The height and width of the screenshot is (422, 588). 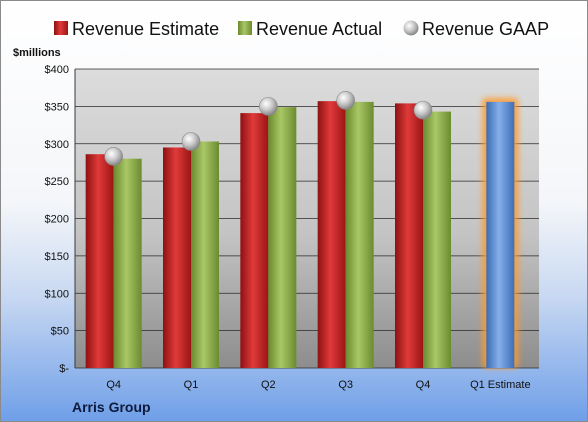 I want to click on y-axis: $- $50 $100 $150 $200 $250 $300 $350 $400, so click(x=60, y=219).